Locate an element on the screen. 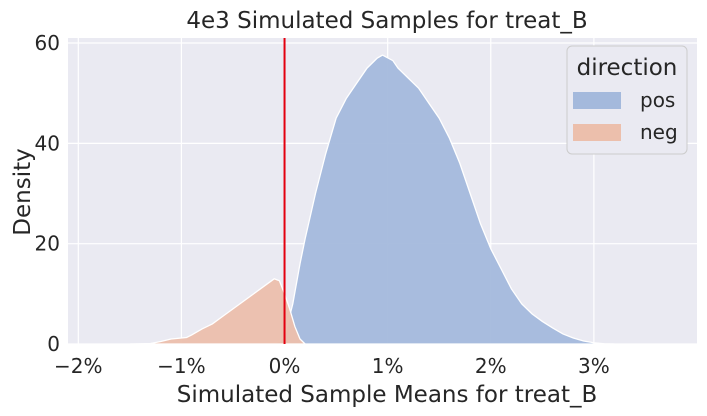  x-tick-label: 3% is located at coordinates (594, 366).